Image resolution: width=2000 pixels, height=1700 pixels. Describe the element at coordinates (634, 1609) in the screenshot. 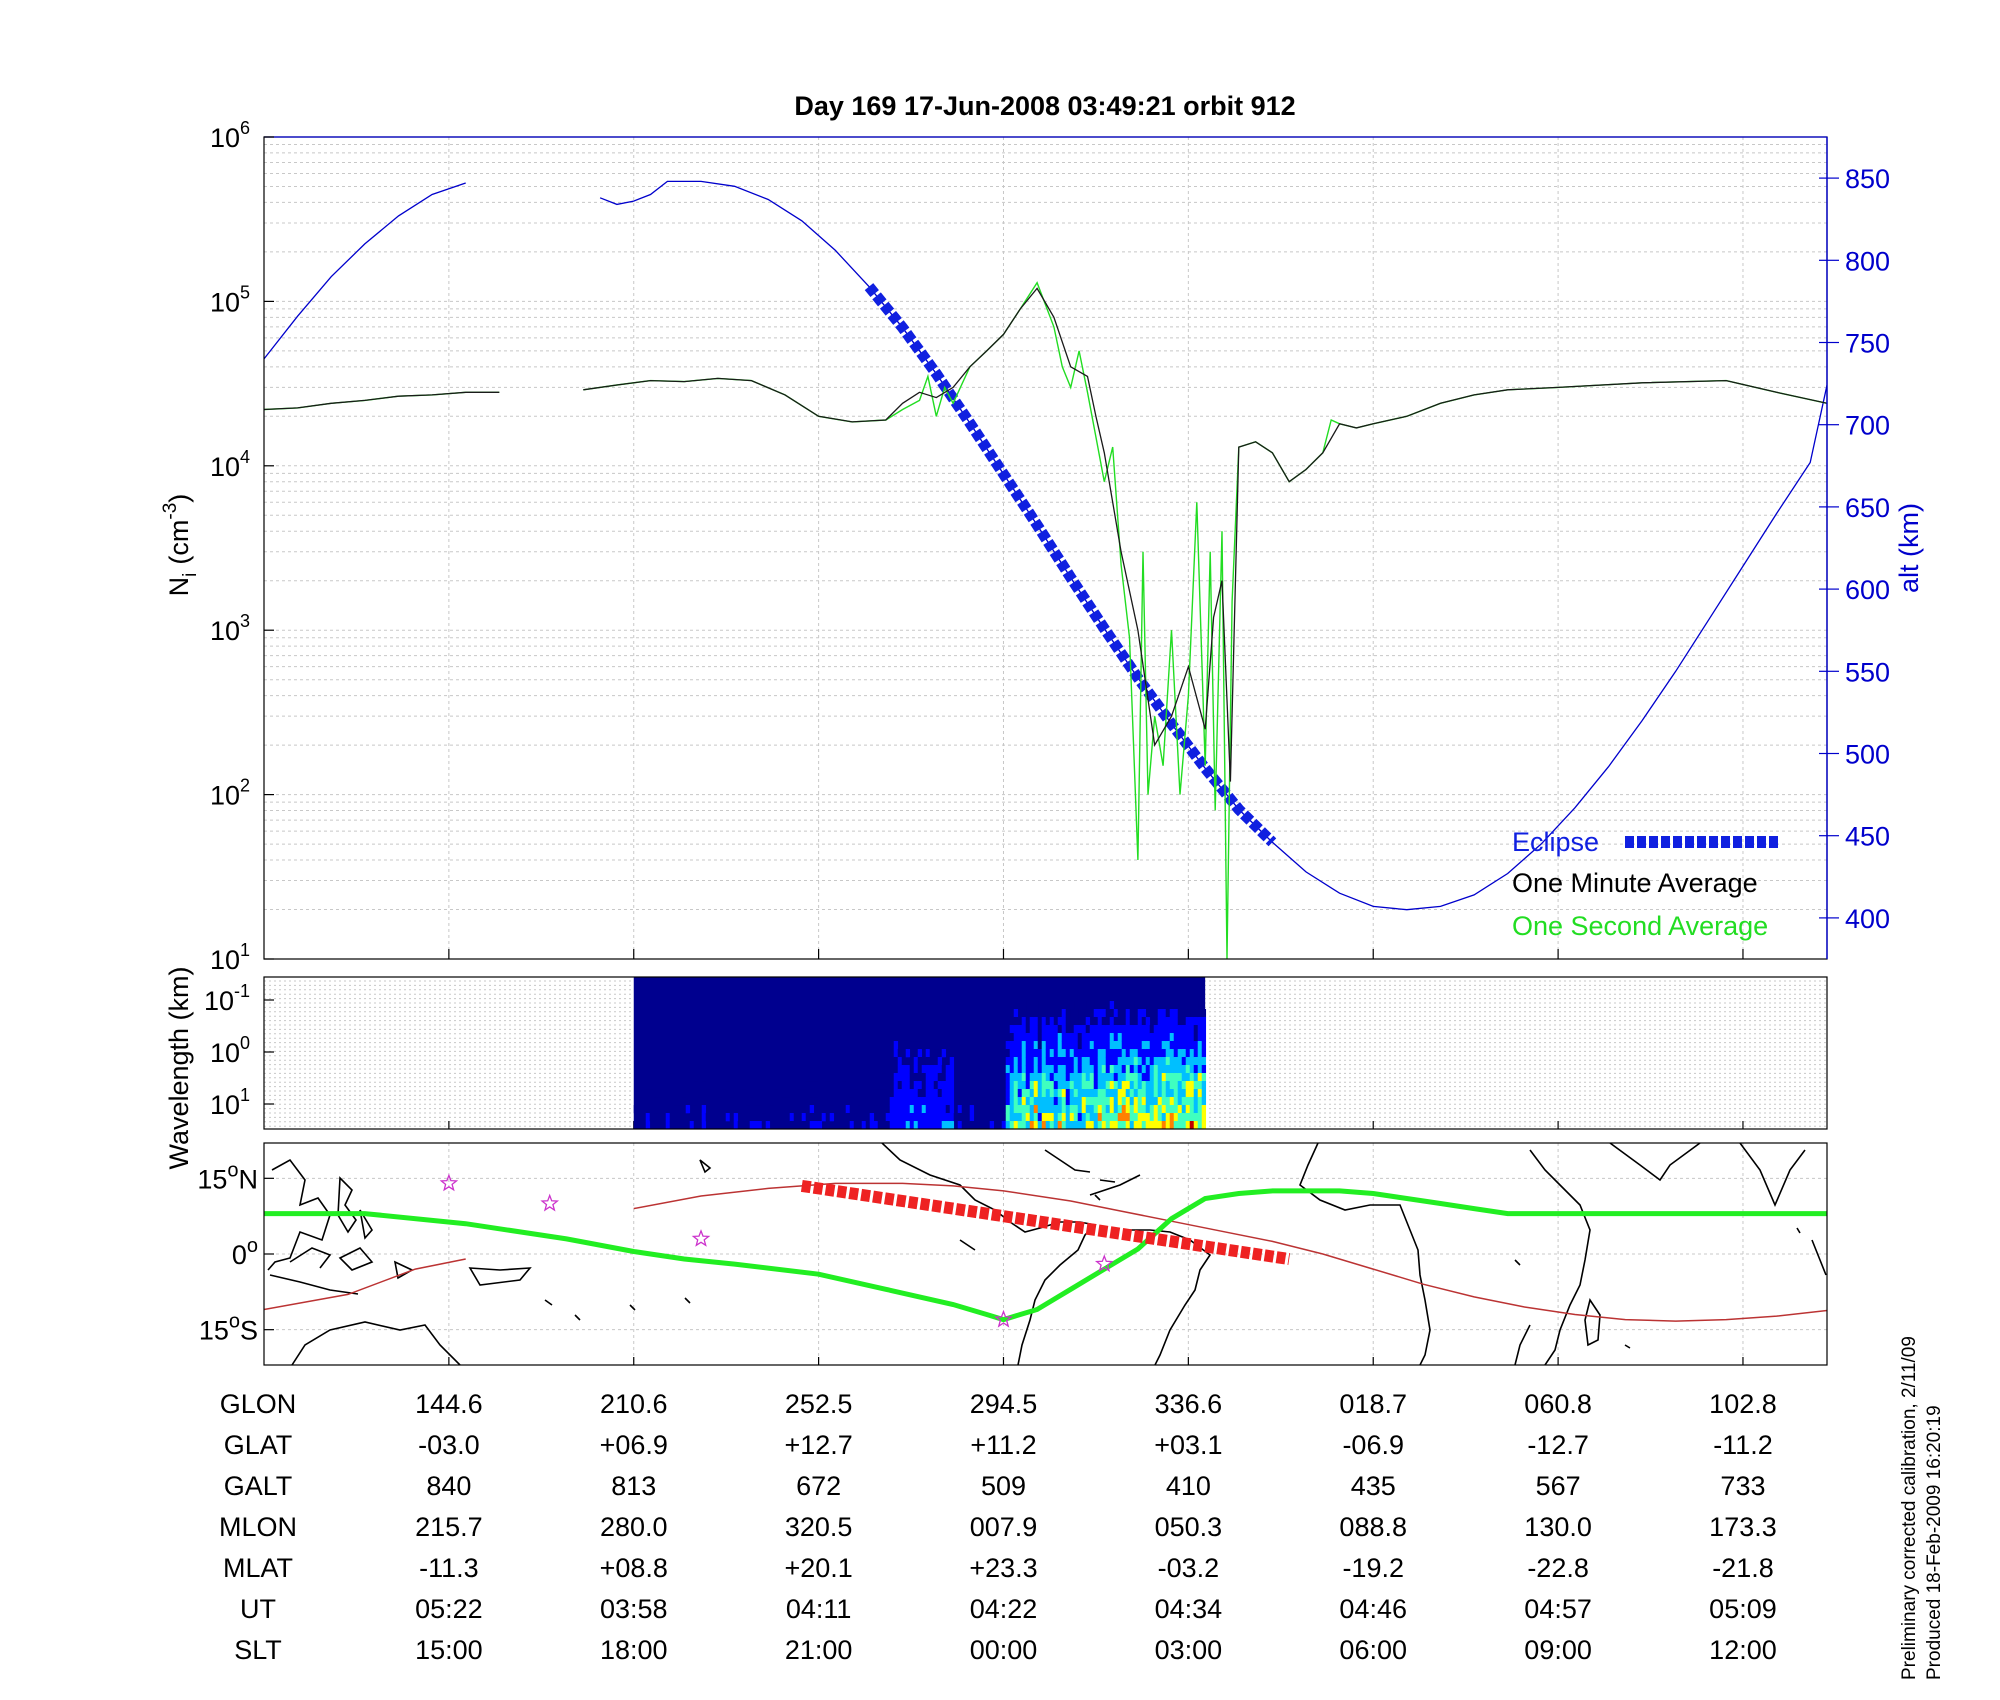

I see `table-cell: 03:58` at that location.